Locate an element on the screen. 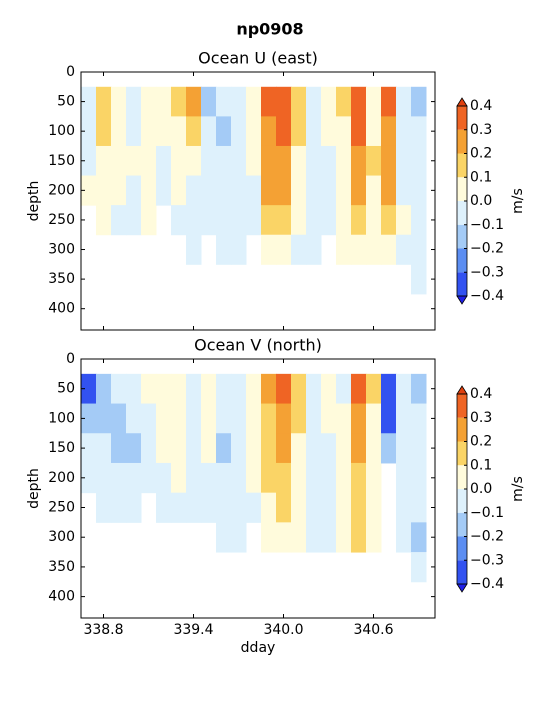  y-tick-label: 200 is located at coordinates (61, 190).